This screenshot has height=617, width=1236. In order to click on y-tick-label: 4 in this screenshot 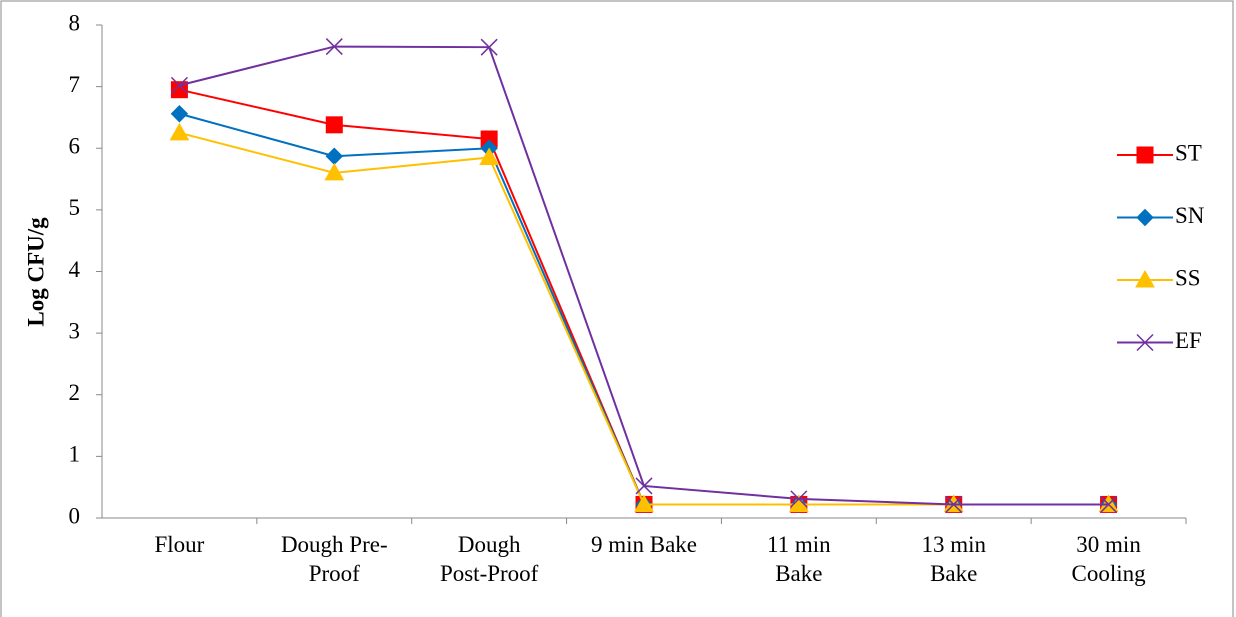, I will do `click(75, 269)`.